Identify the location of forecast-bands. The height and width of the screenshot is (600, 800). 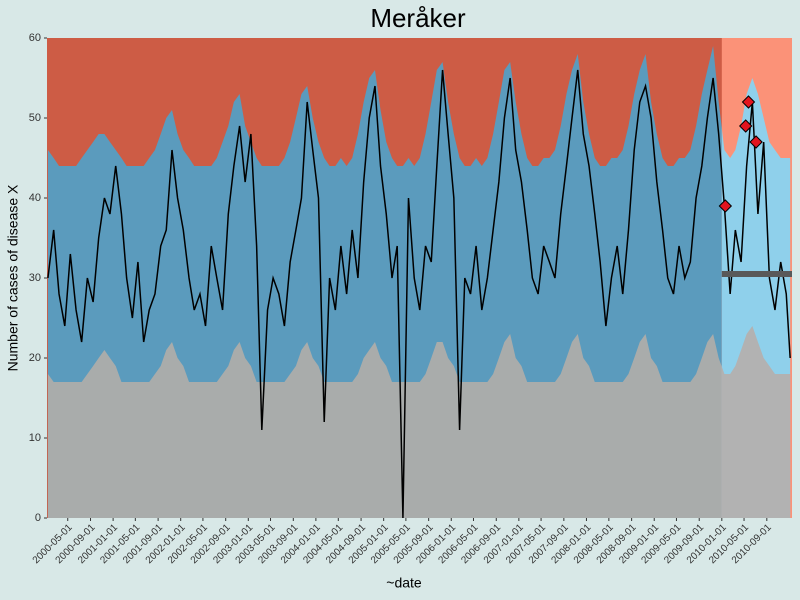
(756, 278).